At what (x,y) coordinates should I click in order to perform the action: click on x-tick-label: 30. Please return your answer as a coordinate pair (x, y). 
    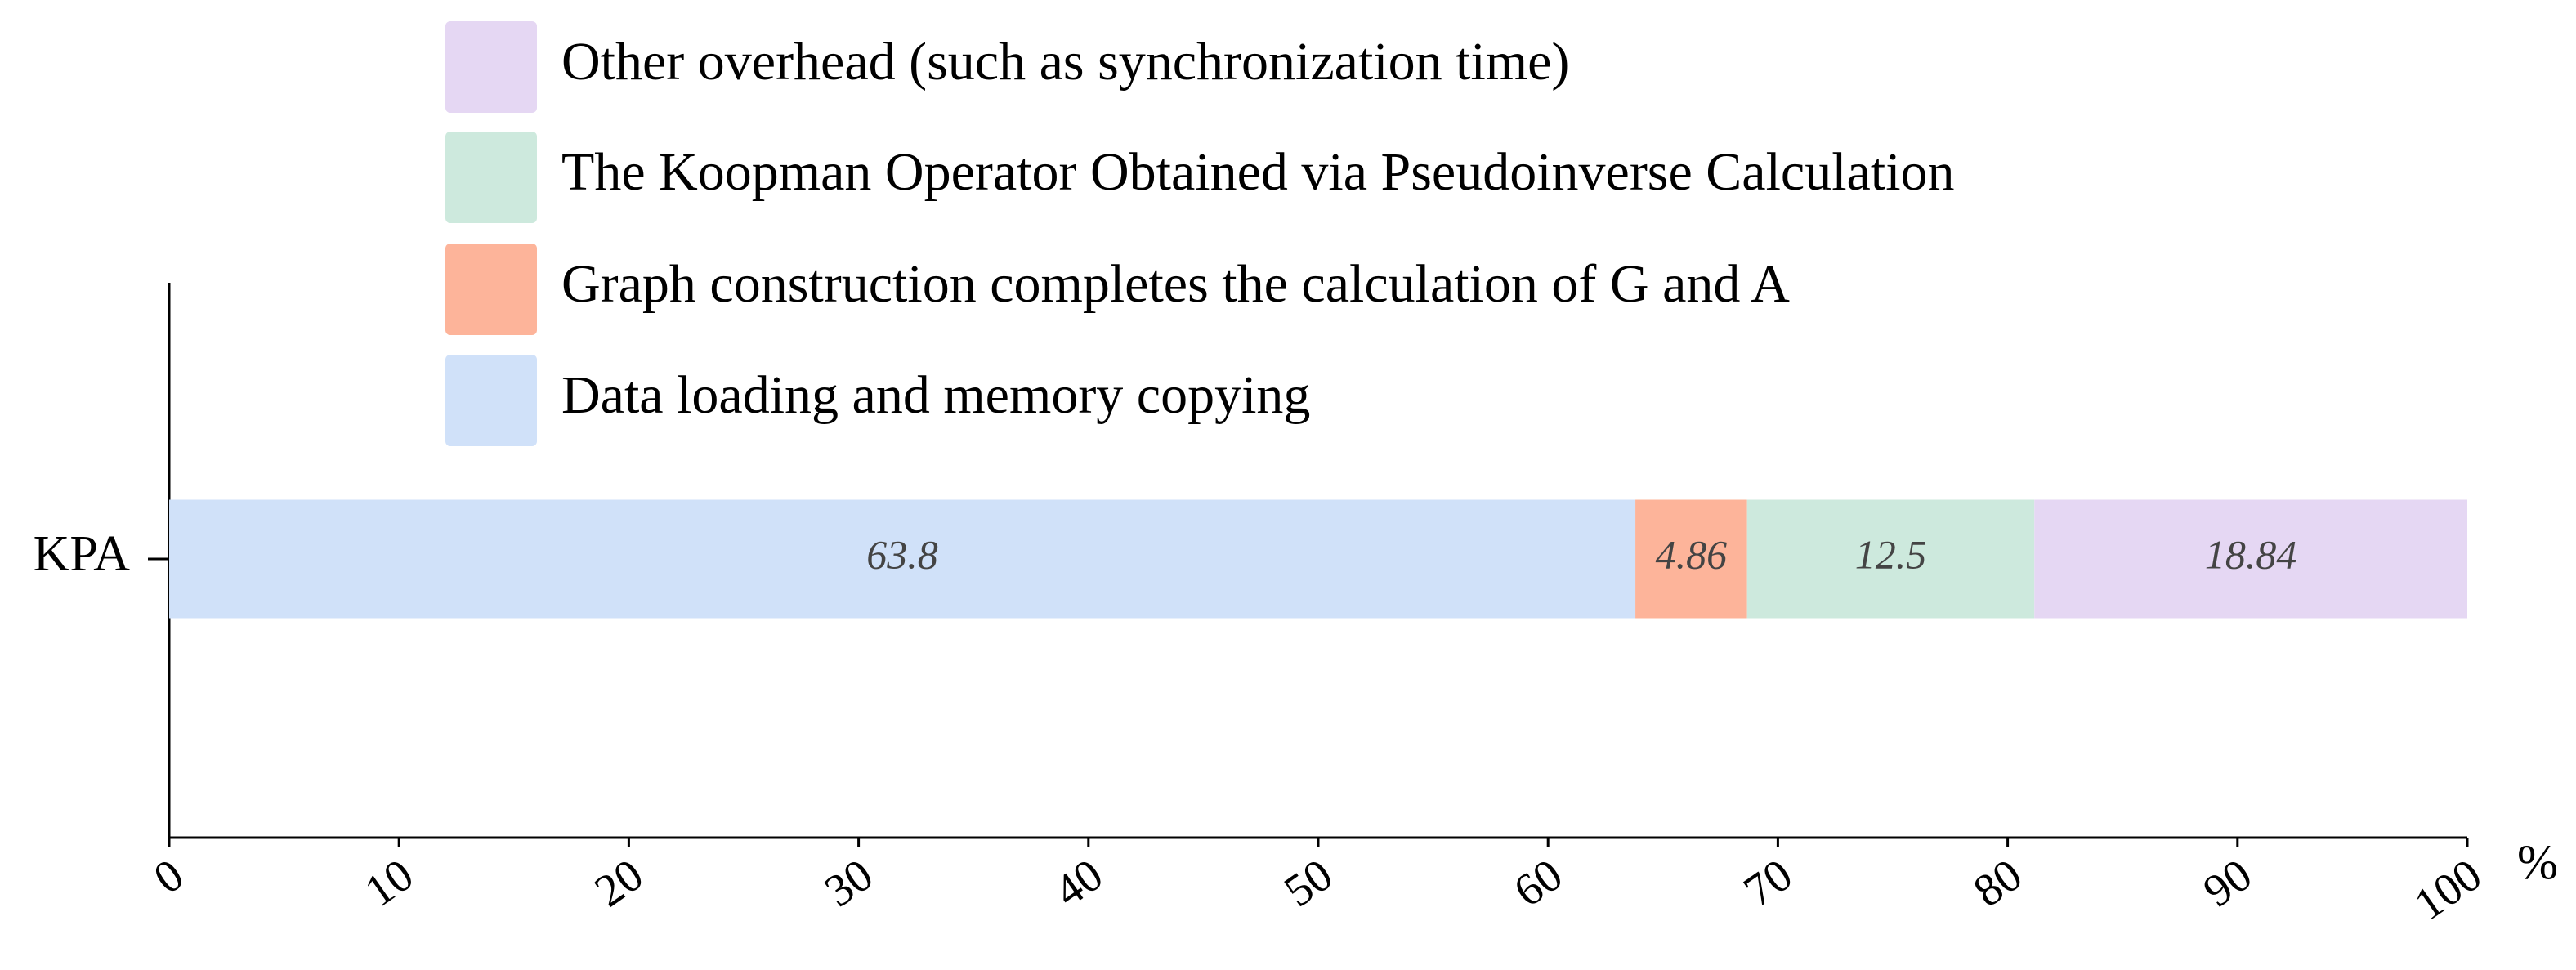
    Looking at the image, I should click on (849, 883).